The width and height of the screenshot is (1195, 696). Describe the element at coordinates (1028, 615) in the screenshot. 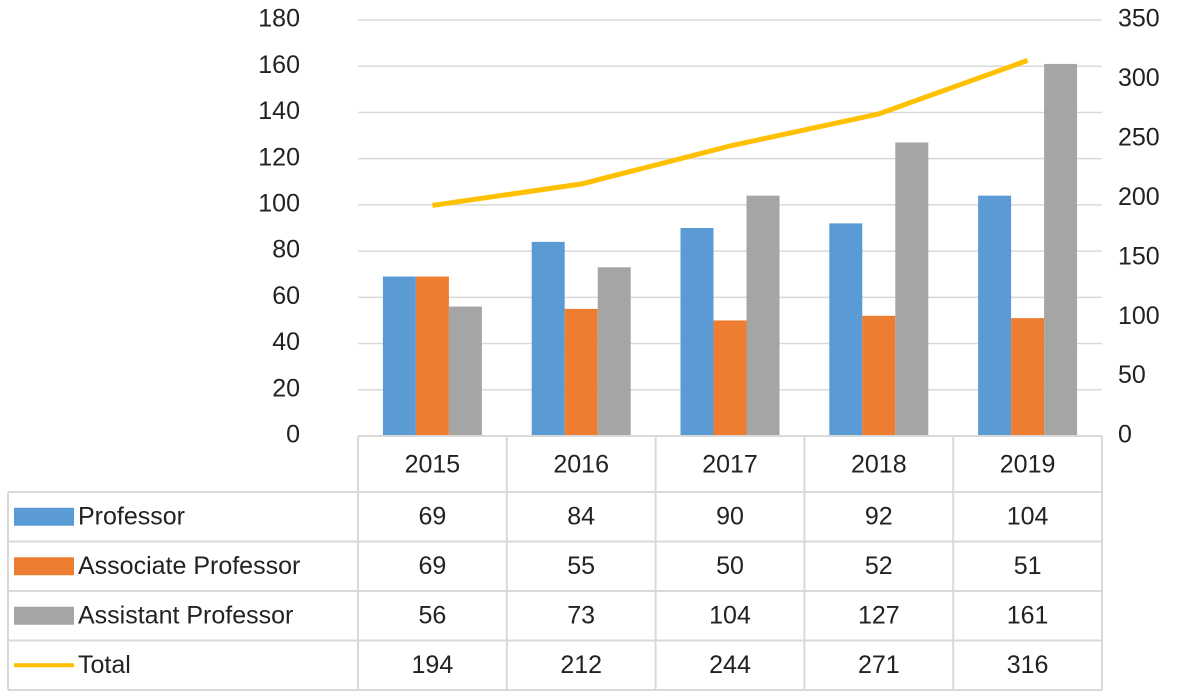

I see `table-value: 161` at that location.